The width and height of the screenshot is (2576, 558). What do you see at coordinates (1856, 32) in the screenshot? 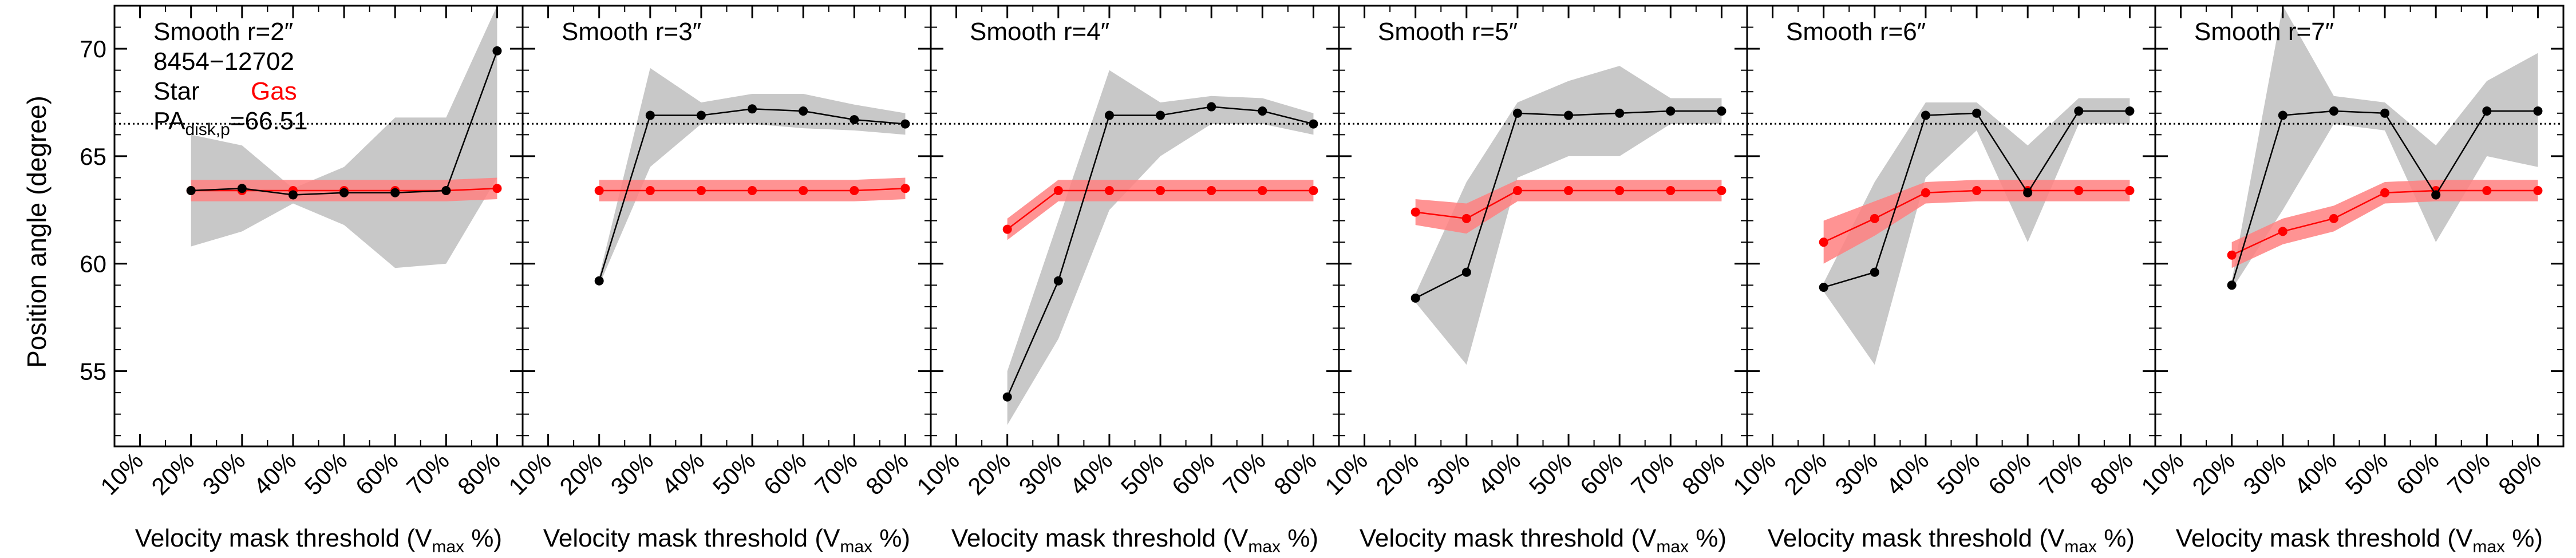
I see `panel-title: Smooth r=6″` at bounding box center [1856, 32].